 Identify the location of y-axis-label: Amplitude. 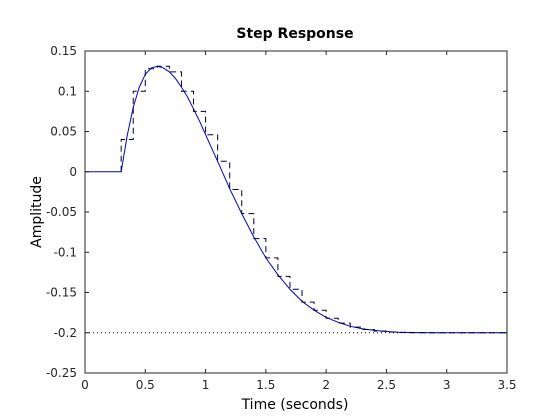
(37, 212).